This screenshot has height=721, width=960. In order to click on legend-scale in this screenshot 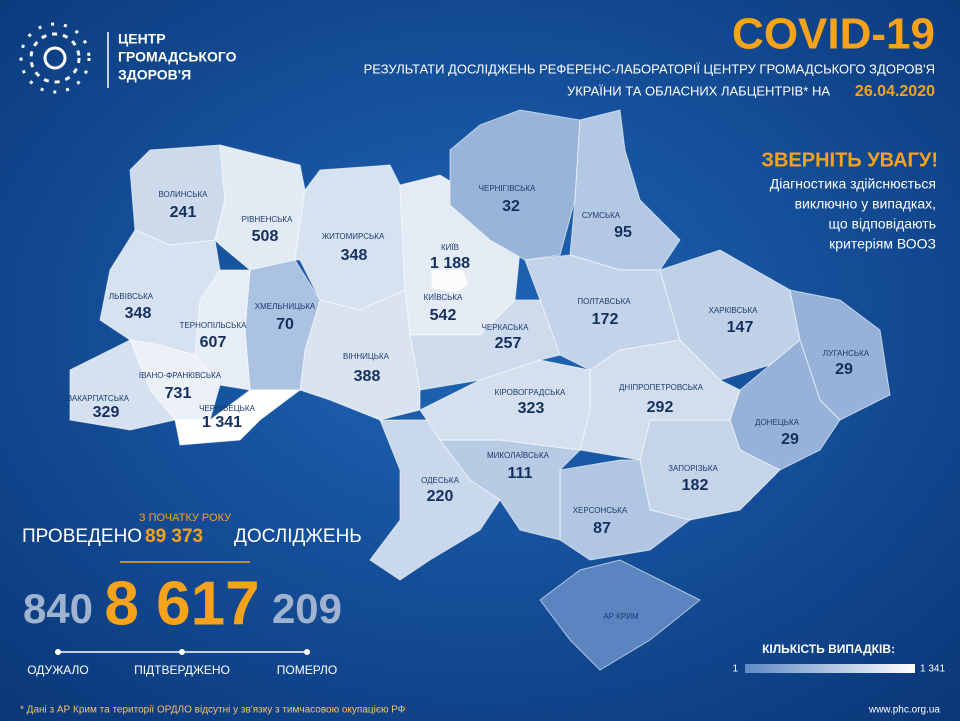, I will do `click(830, 668)`.